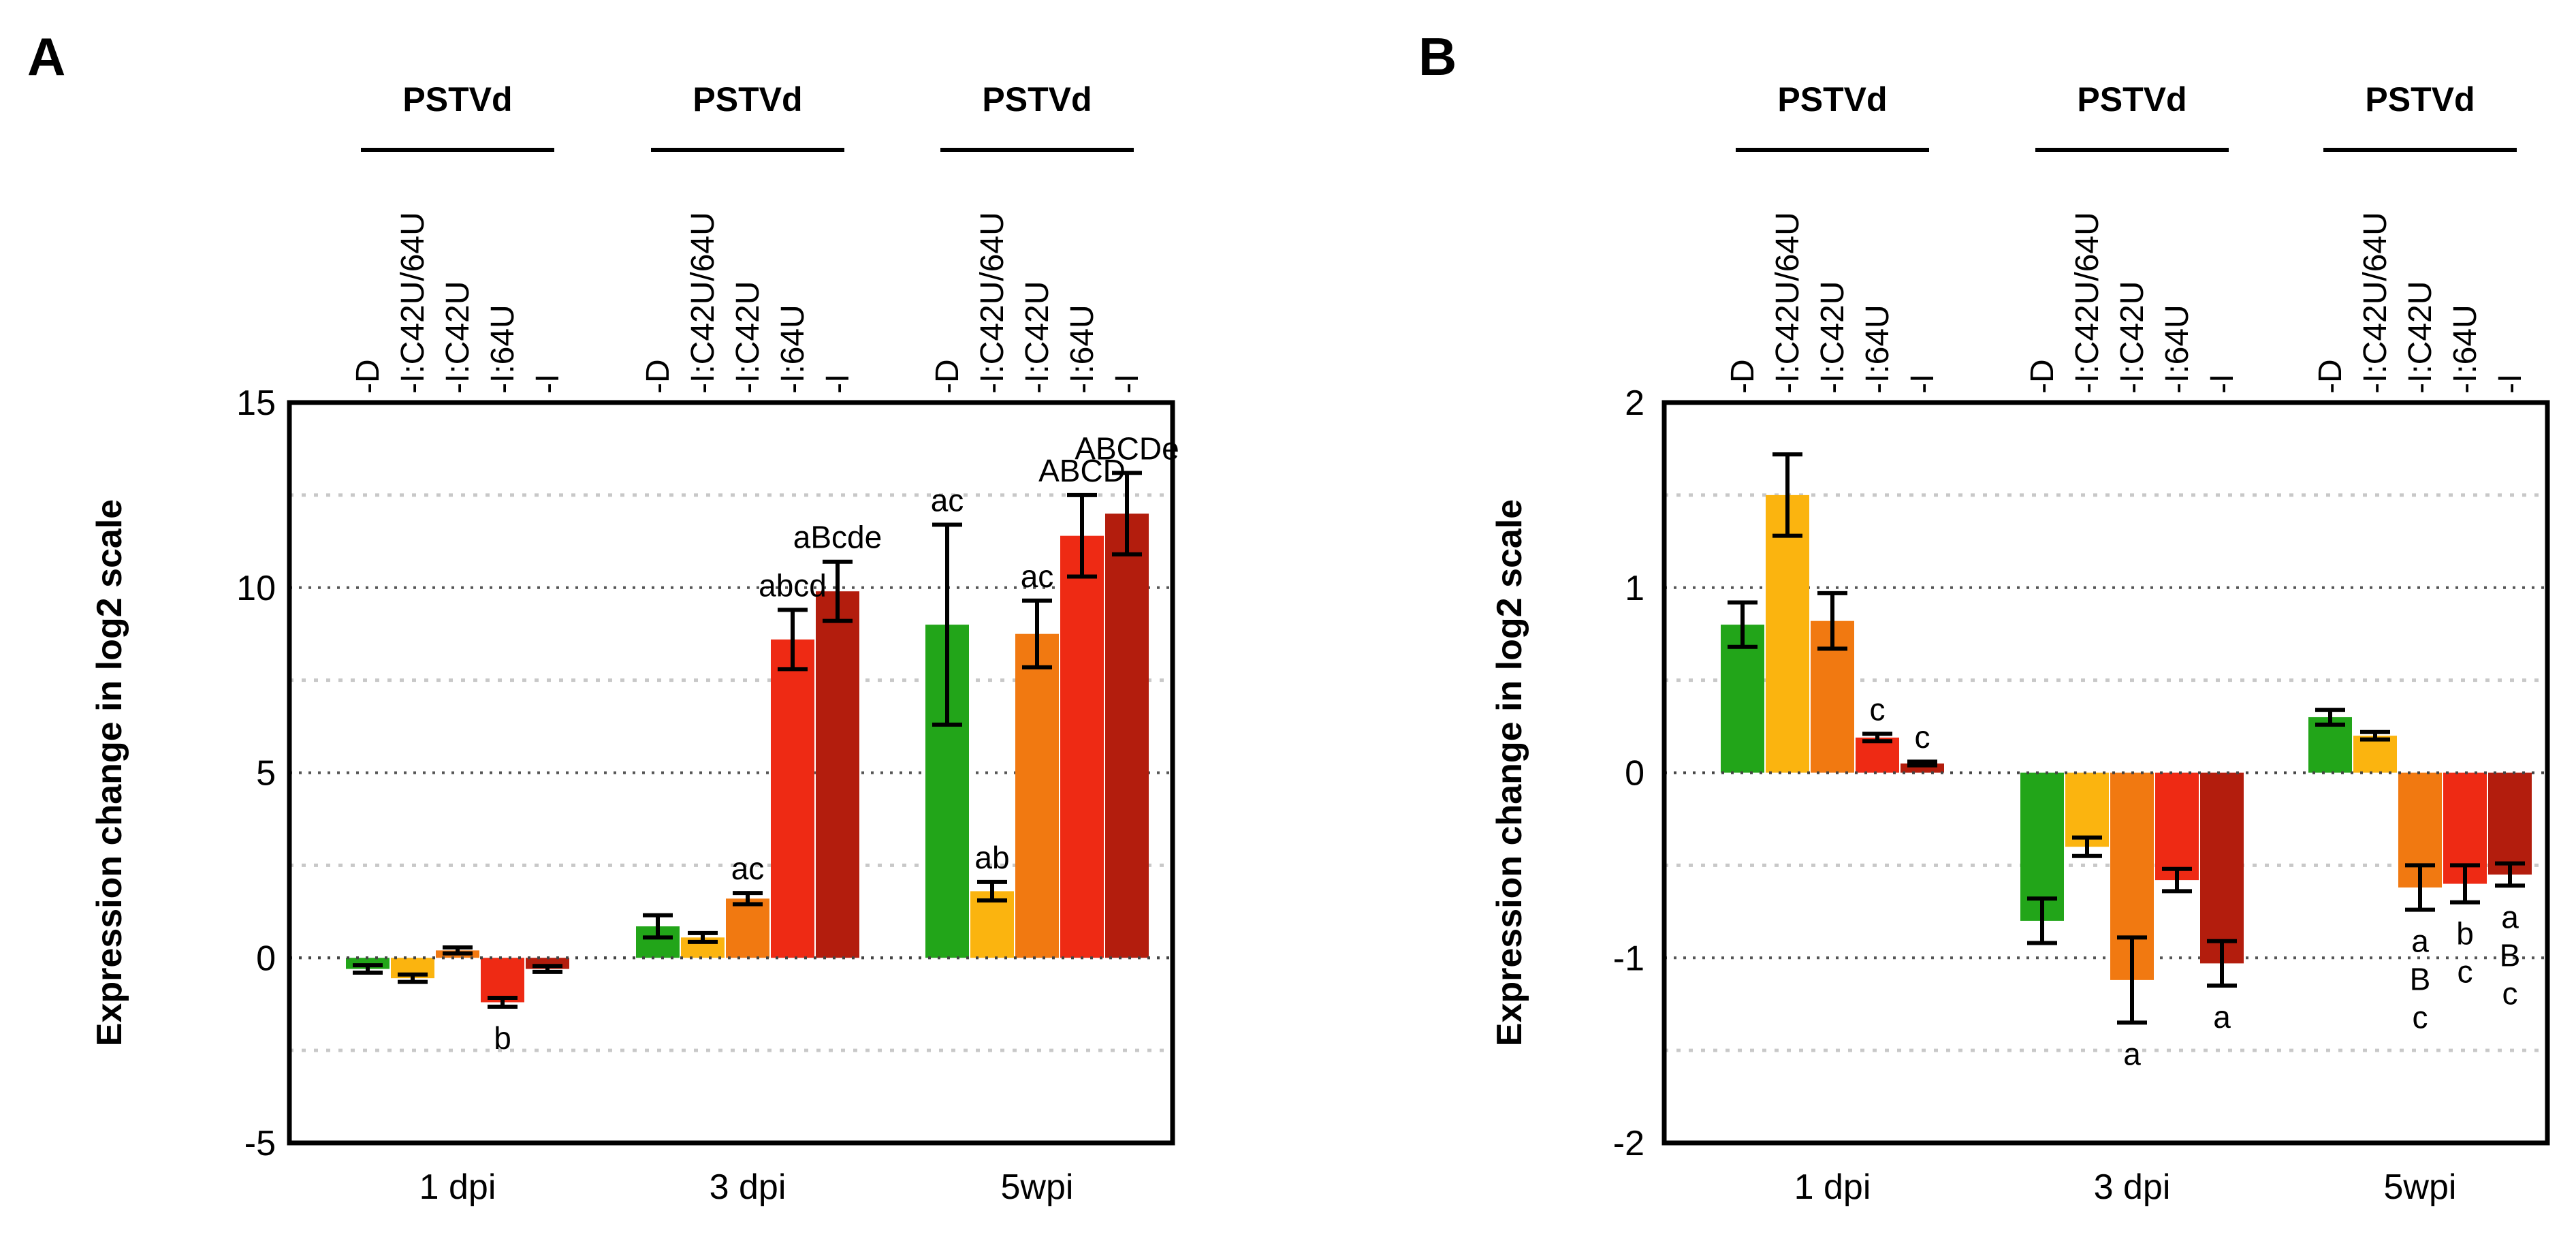 This screenshot has width=2576, height=1241. I want to click on group-0: PSTVd 1 dpi -D -I:C42U/64U -I:C42U -I:64U -I, so click(457, 643).